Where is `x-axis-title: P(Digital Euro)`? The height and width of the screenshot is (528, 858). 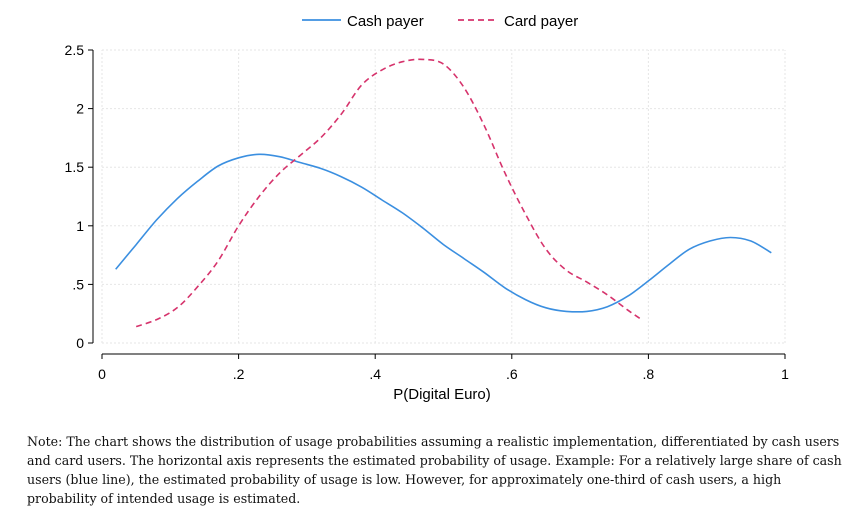
x-axis-title: P(Digital Euro) is located at coordinates (442, 394).